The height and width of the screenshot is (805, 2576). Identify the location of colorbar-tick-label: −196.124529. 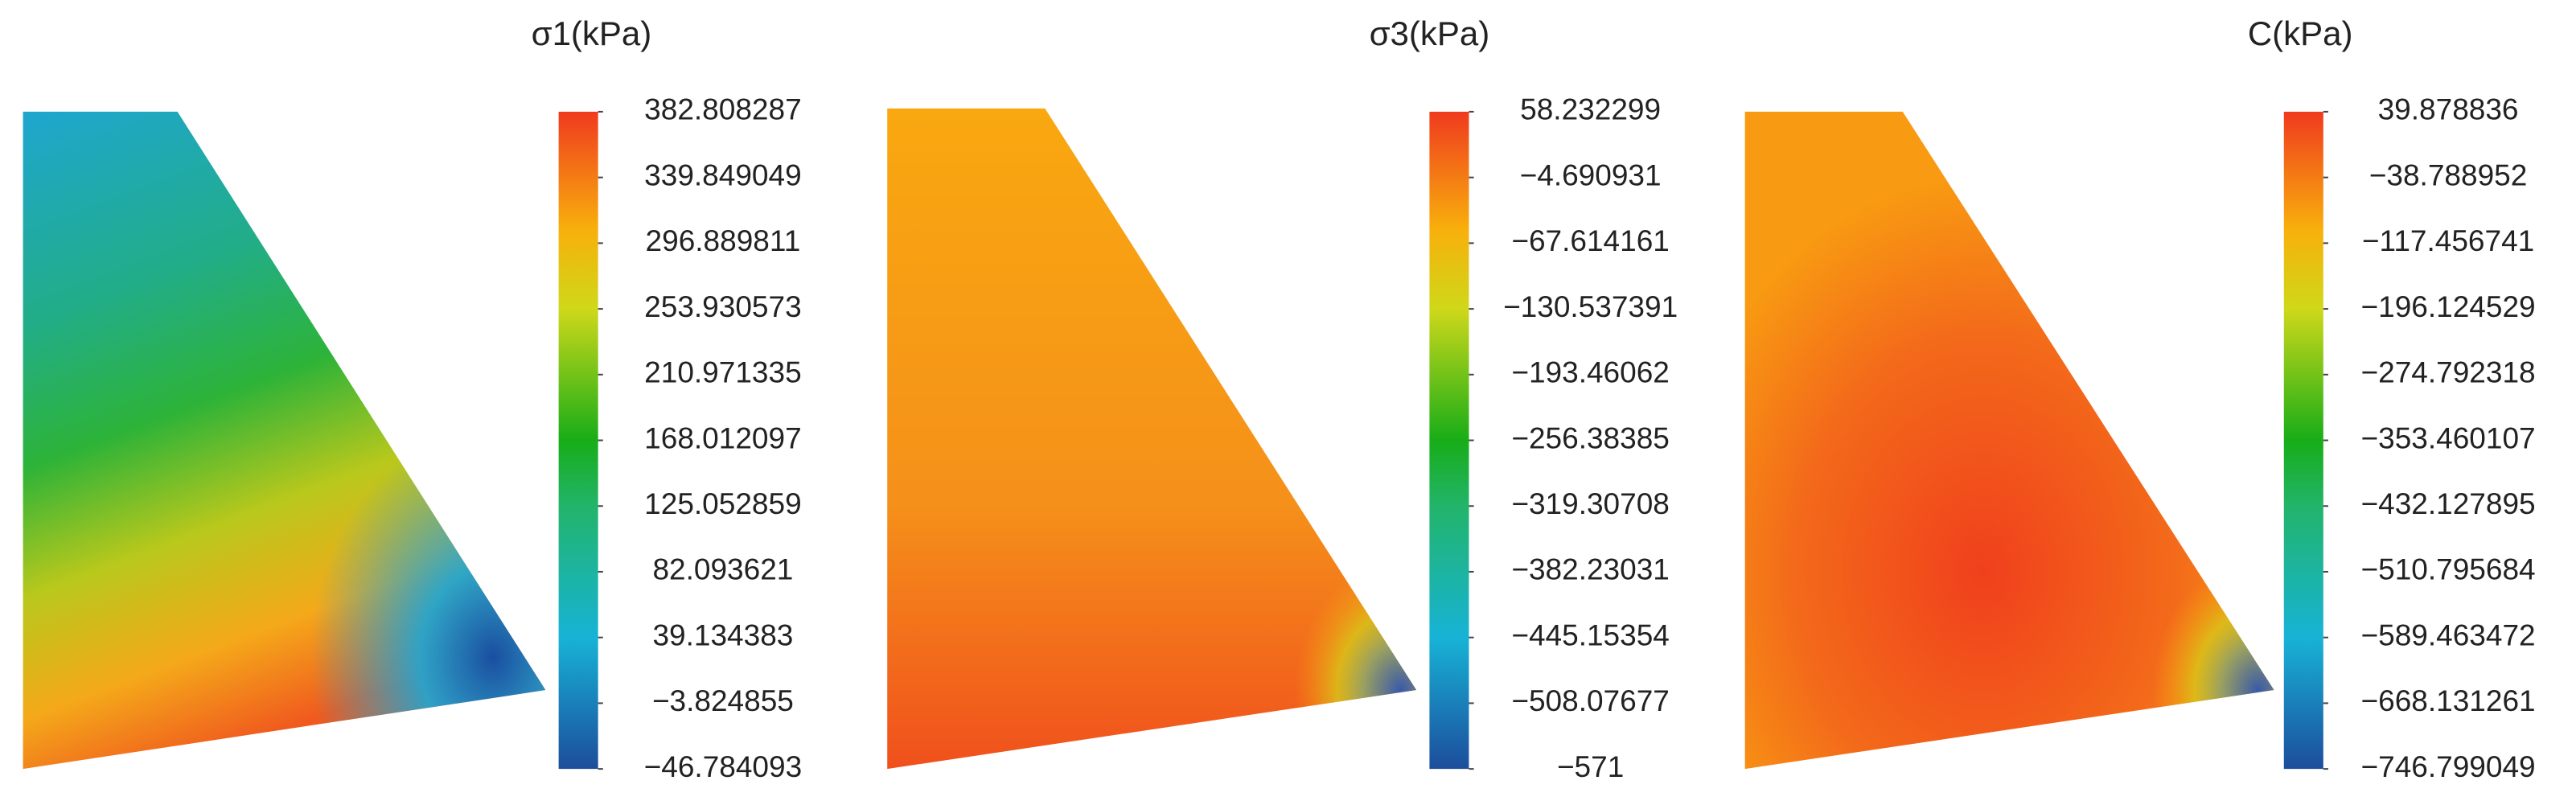
(2448, 306).